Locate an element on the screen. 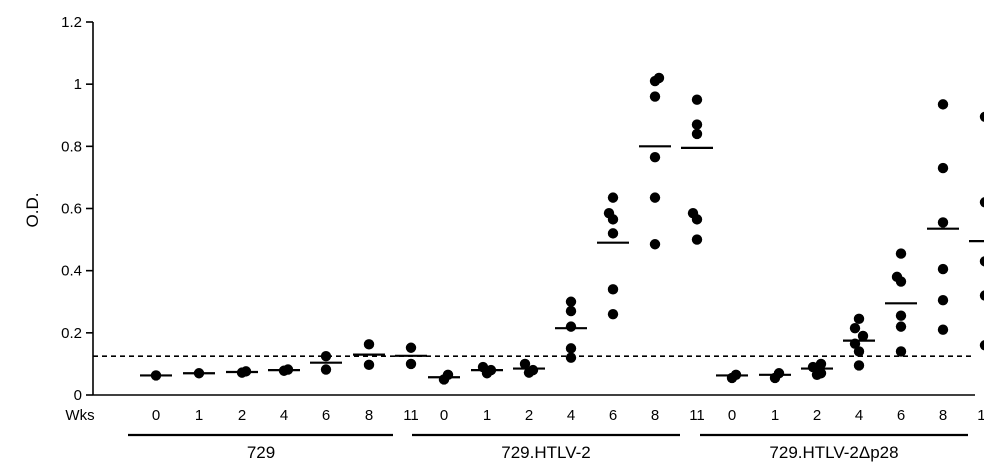 Image resolution: width=984 pixels, height=463 pixels. y-tick-label: 0.2 is located at coordinates (71, 333).